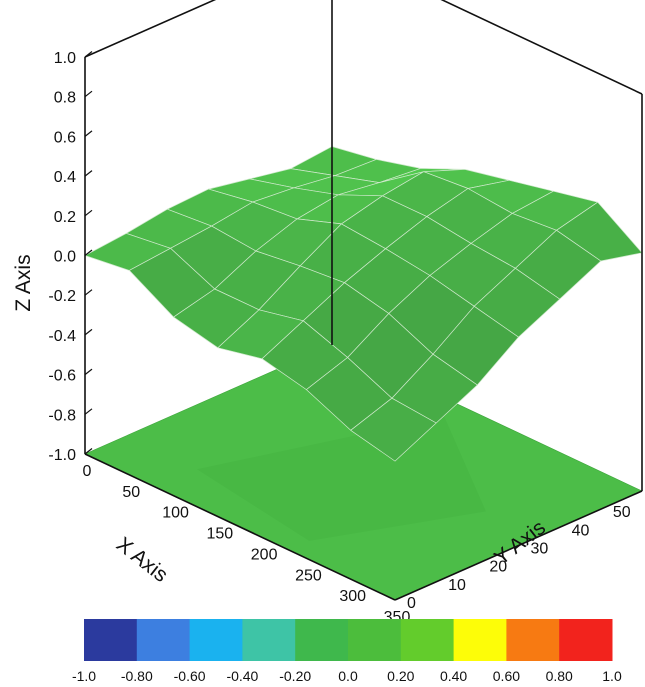 Image resolution: width=645 pixels, height=687 pixels. I want to click on edge-x-floor, so click(240, 527).